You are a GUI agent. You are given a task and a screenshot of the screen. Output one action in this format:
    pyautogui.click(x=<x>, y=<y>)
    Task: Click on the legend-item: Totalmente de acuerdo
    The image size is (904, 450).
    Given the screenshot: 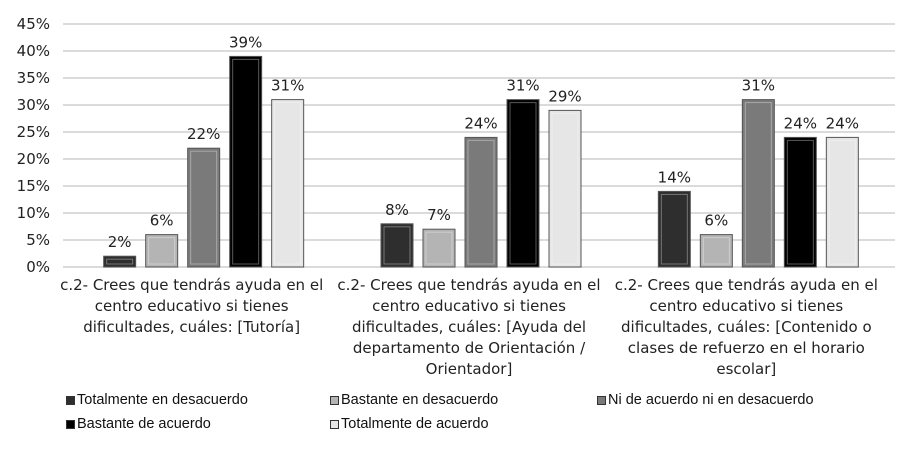 What is the action you would take?
    pyautogui.click(x=409, y=424)
    